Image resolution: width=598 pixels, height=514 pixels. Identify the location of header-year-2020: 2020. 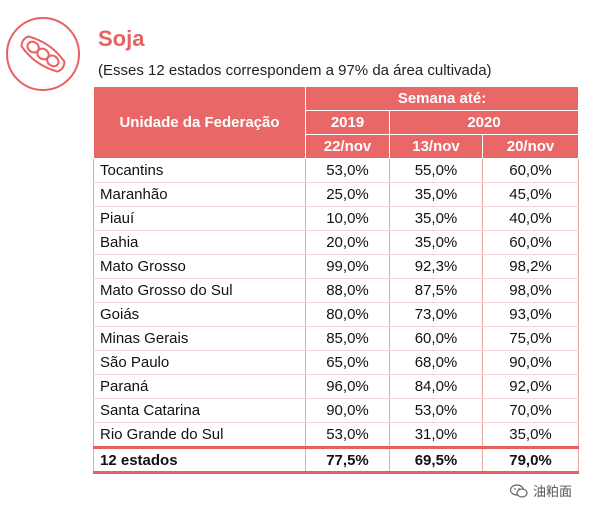
(484, 122).